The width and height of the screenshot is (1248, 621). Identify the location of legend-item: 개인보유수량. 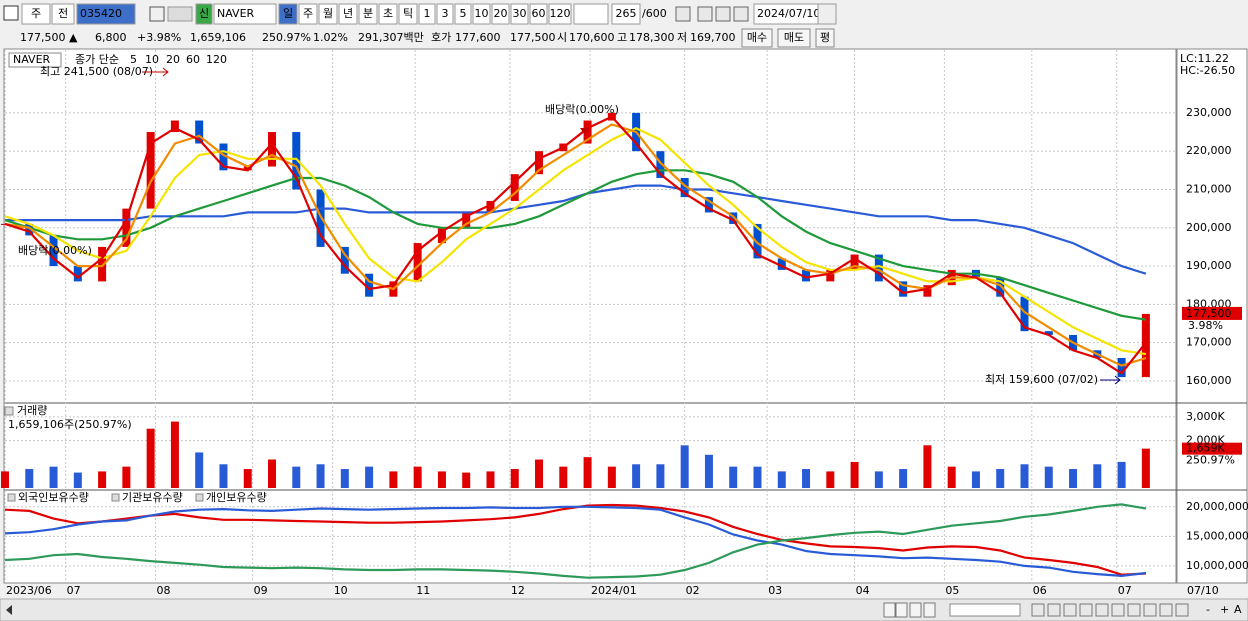
(236, 497).